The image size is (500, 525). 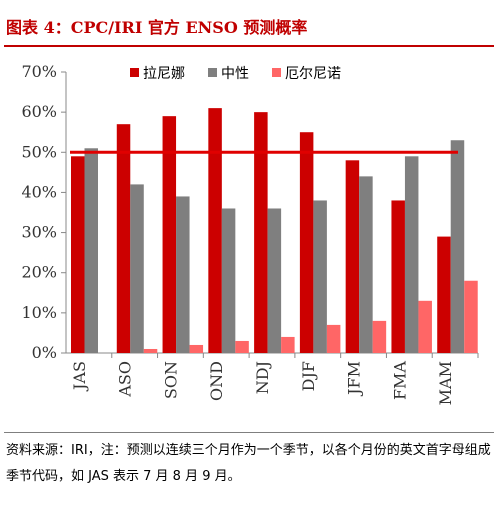 I want to click on bar-厄尔尼诺-OND, so click(x=242, y=346).